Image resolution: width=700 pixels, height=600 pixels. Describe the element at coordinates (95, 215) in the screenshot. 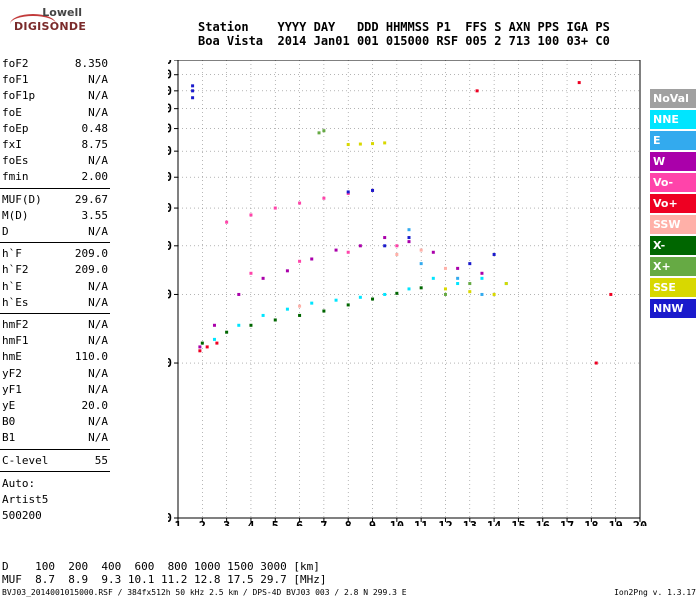

I see `param-value: 3.55` at that location.